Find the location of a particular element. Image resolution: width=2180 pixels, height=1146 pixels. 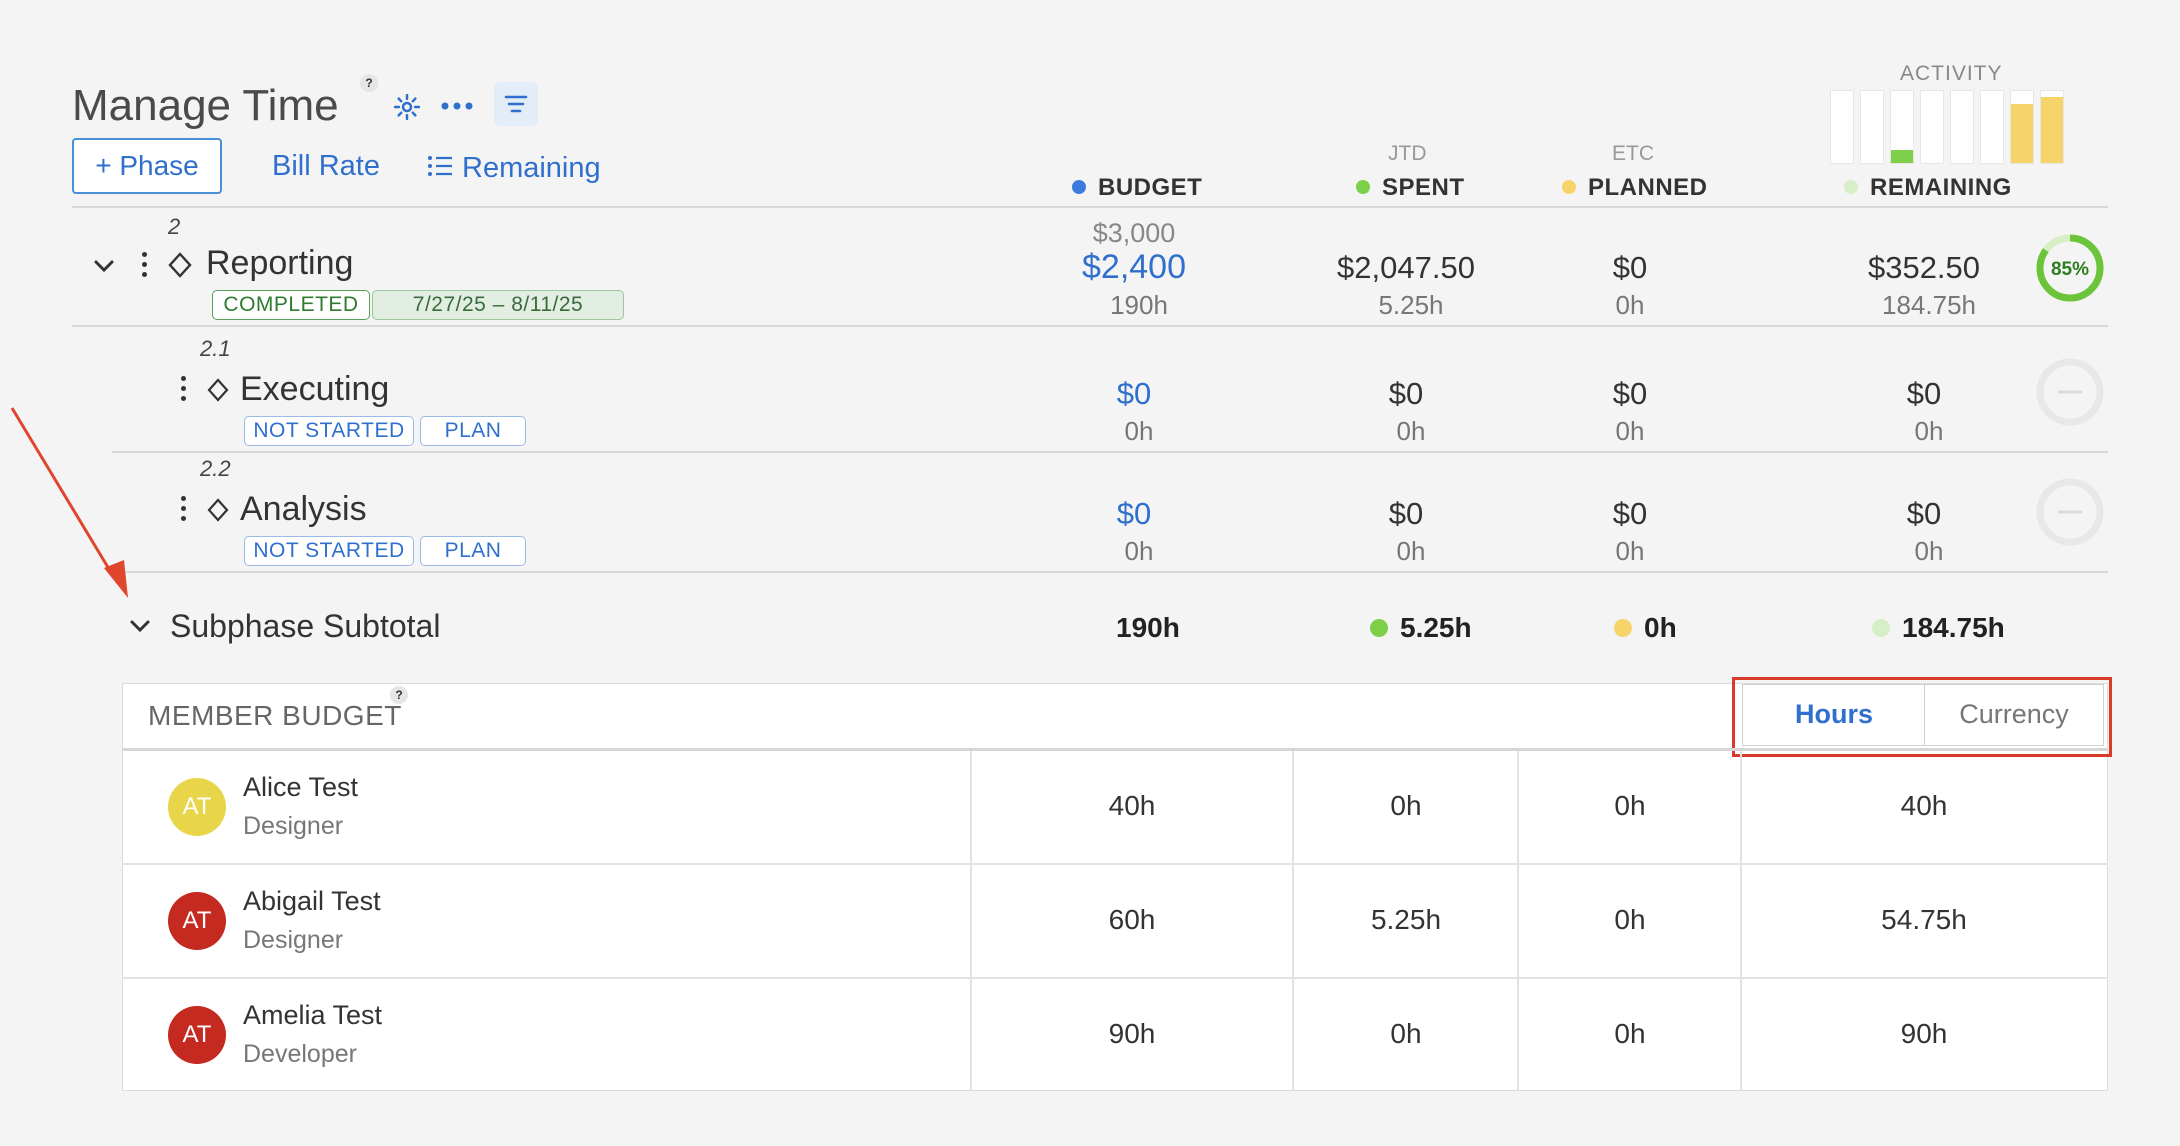

phase-spent: $2,047.50 is located at coordinates (1406, 267).